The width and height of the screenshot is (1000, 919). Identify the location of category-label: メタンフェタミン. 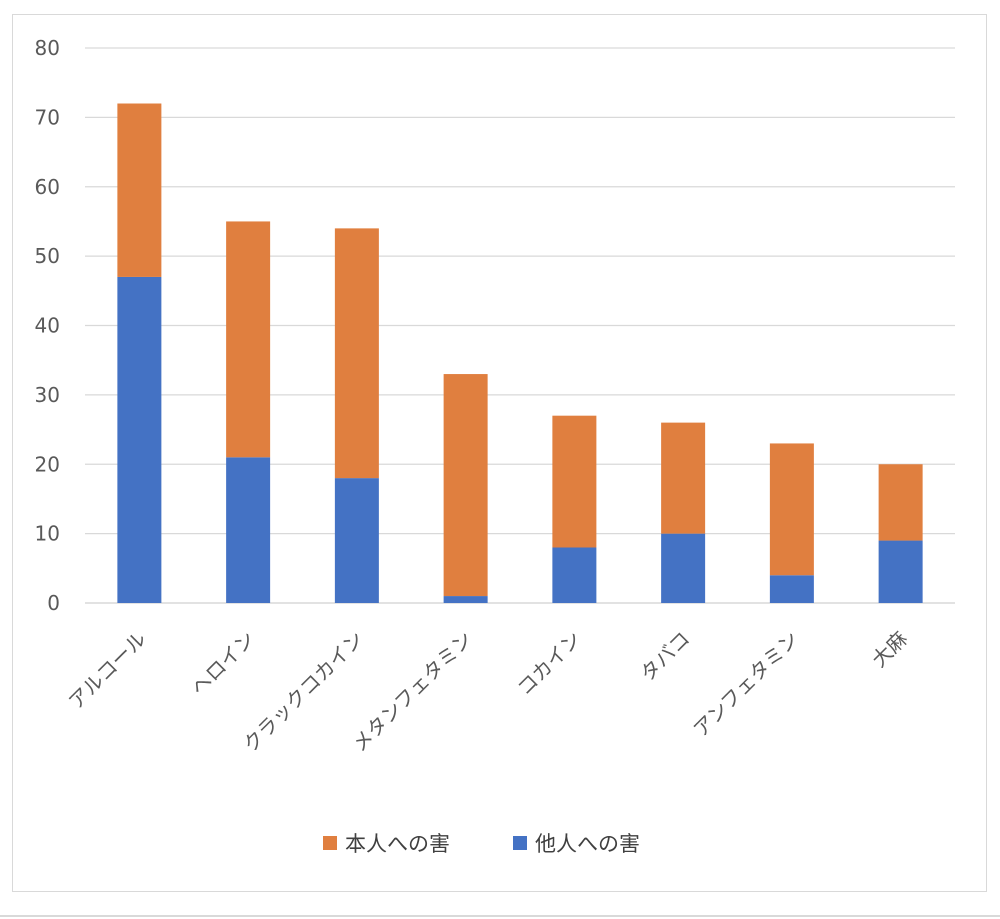
(412, 692).